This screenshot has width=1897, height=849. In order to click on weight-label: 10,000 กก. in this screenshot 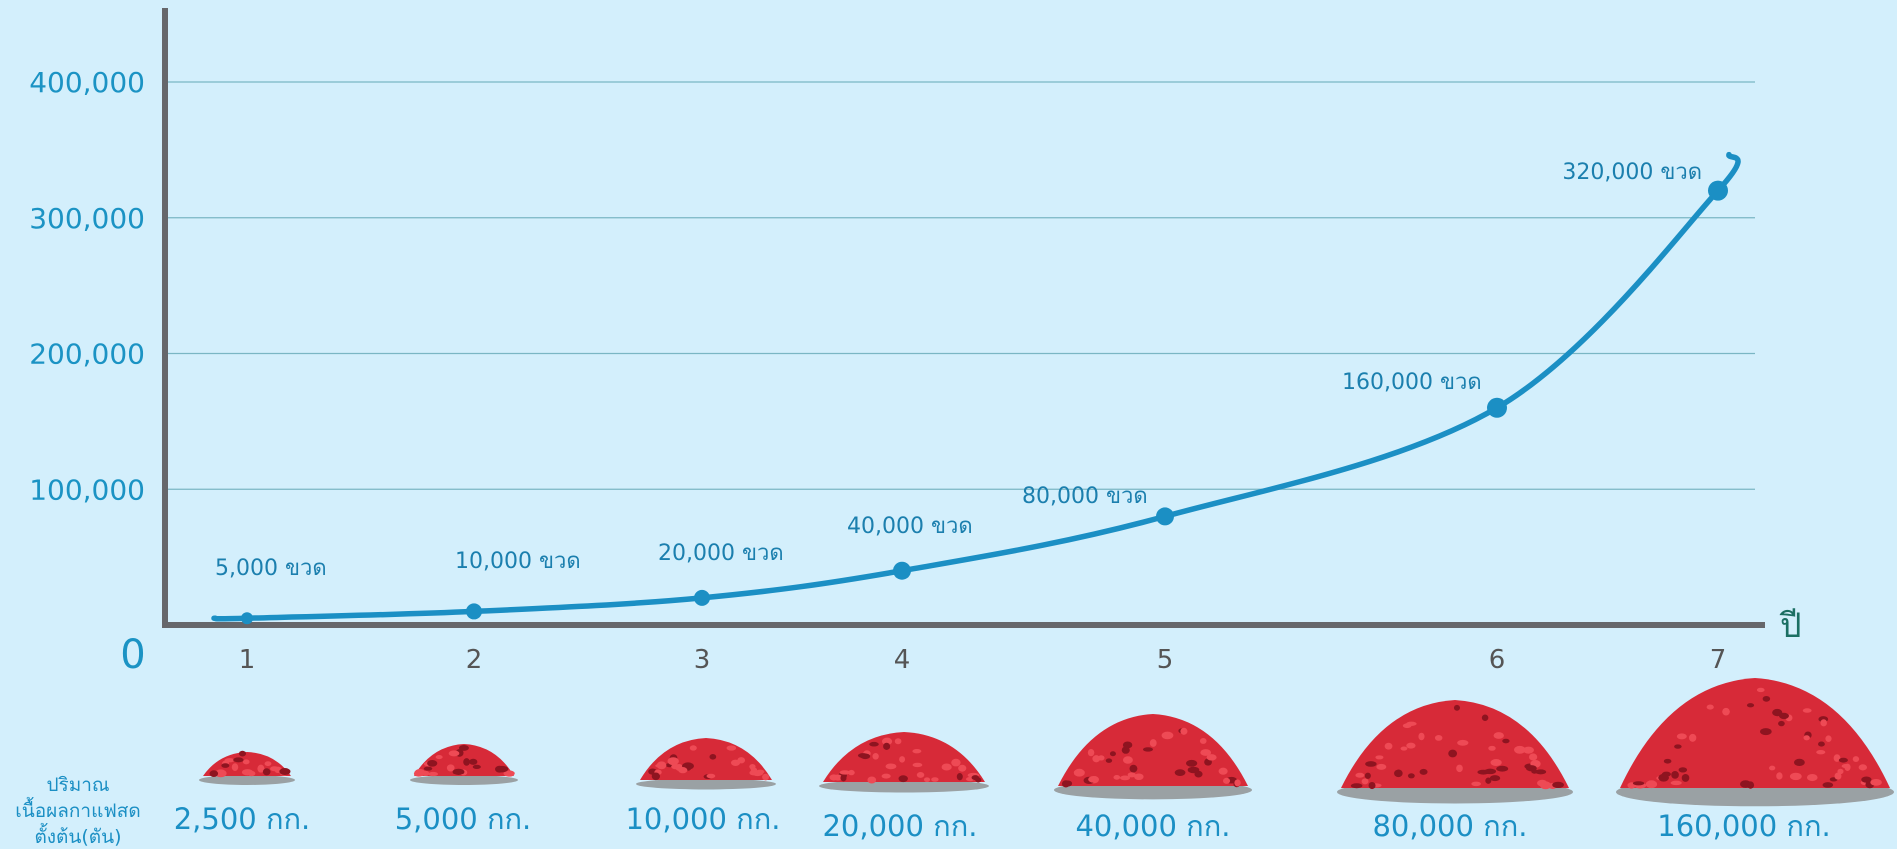, I will do `click(702, 819)`.